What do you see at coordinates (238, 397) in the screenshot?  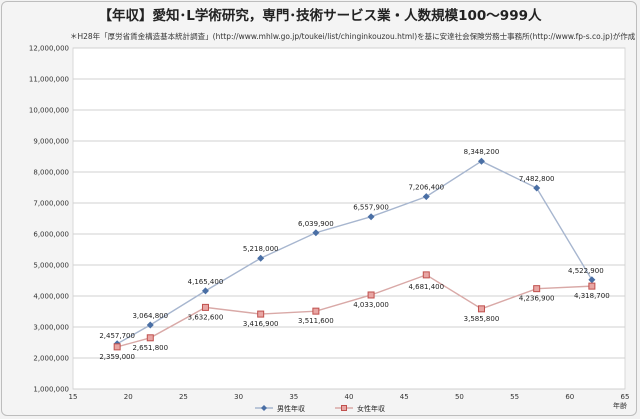 I see `x-tick-label: 30` at bounding box center [238, 397].